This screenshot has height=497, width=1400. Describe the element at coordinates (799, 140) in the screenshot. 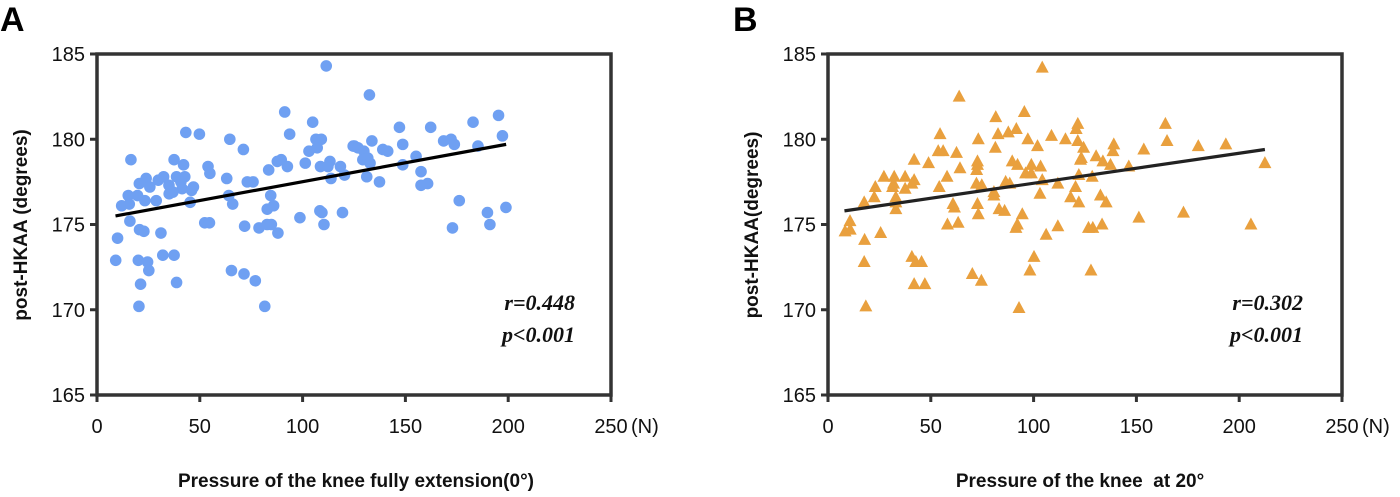

I see `y-tick-label: 180` at that location.